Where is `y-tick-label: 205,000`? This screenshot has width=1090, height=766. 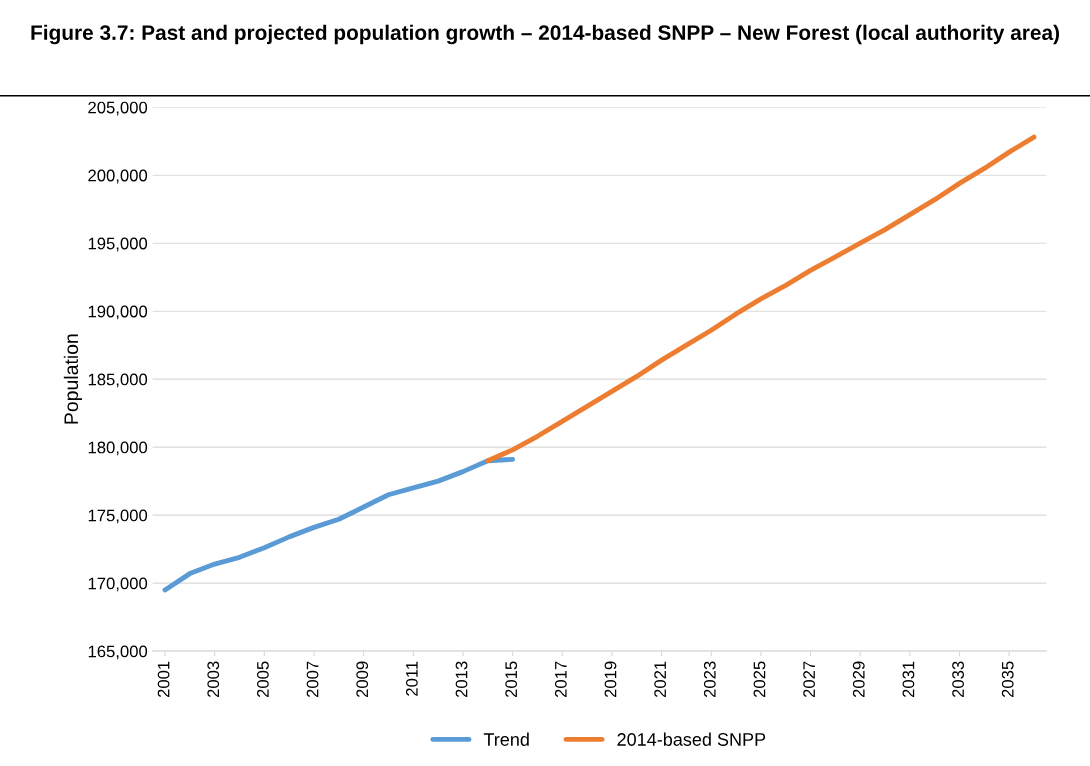
y-tick-label: 205,000 is located at coordinates (118, 108).